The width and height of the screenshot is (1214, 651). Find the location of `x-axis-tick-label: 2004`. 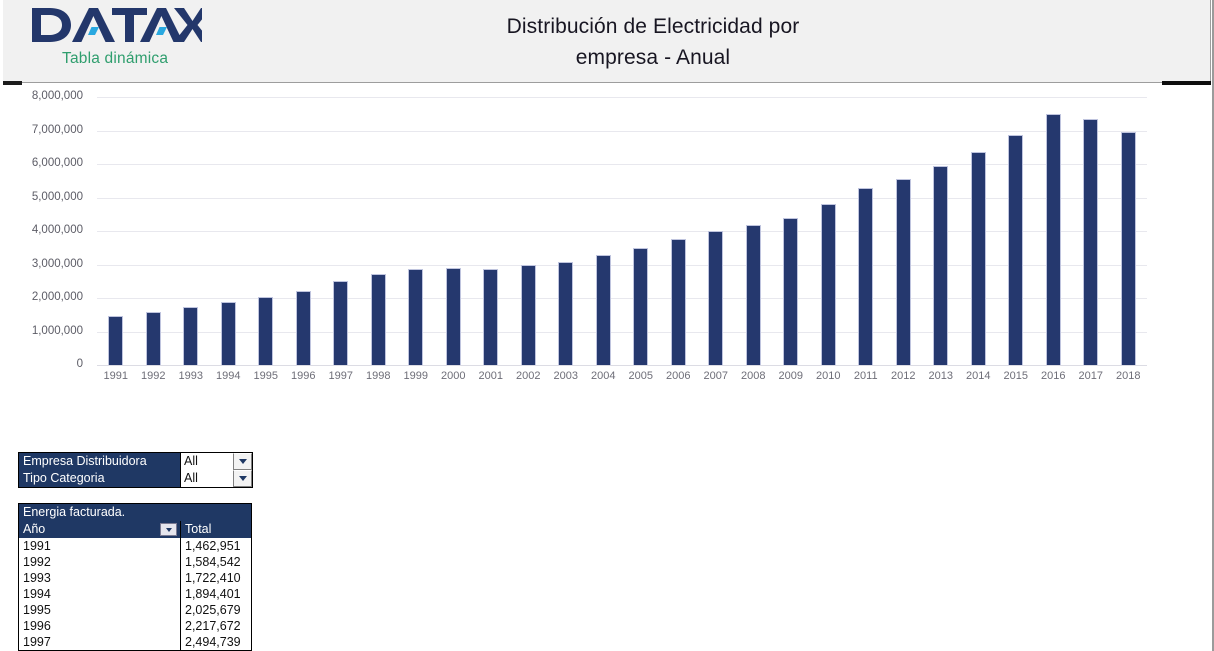

x-axis-tick-label: 2004 is located at coordinates (603, 376).